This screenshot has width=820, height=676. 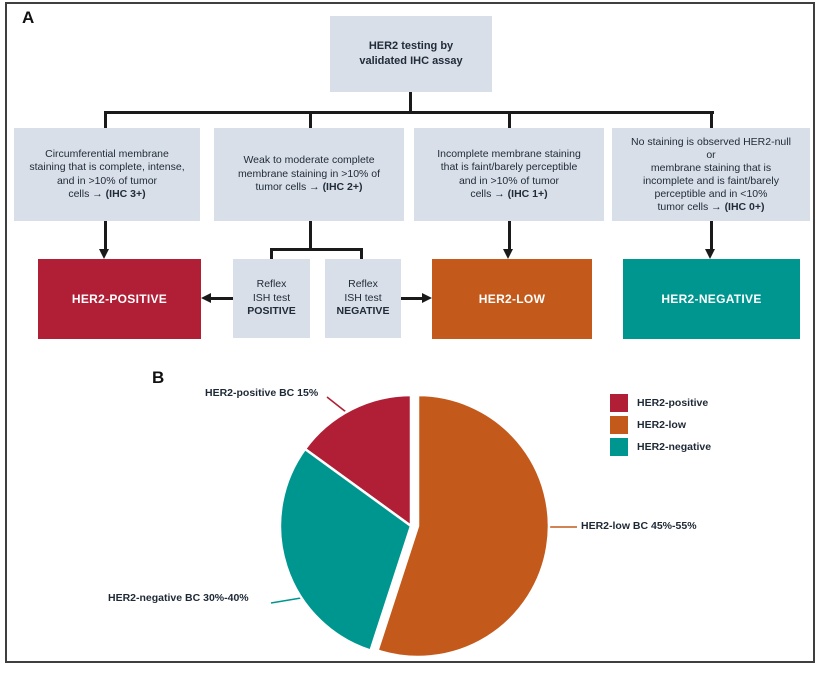 What do you see at coordinates (410, 101) in the screenshot?
I see `connector-root-stem` at bounding box center [410, 101].